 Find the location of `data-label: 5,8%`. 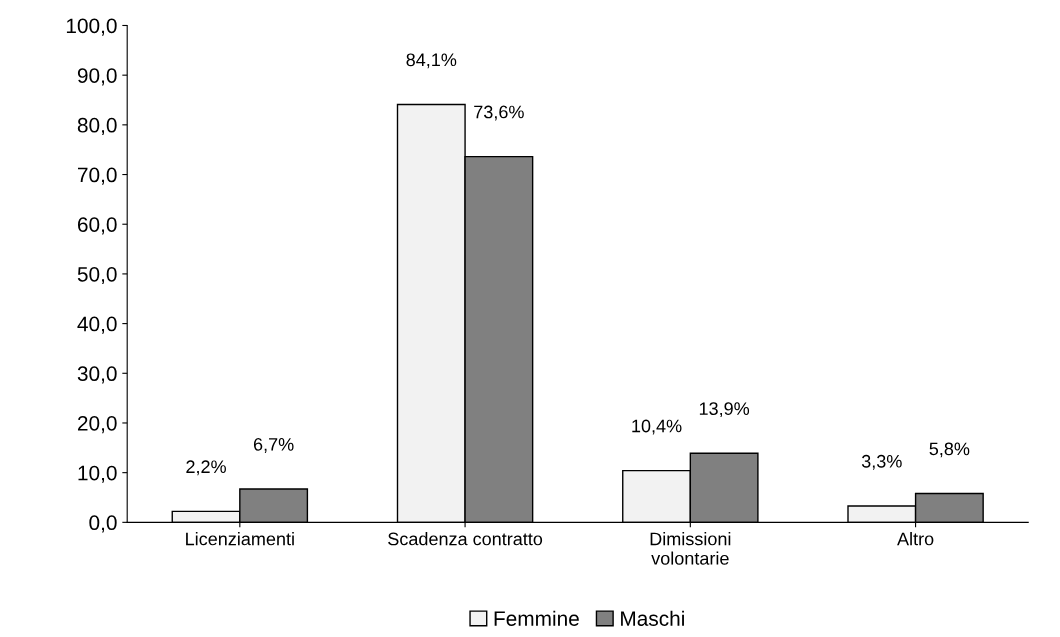

data-label: 5,8% is located at coordinates (949, 450).